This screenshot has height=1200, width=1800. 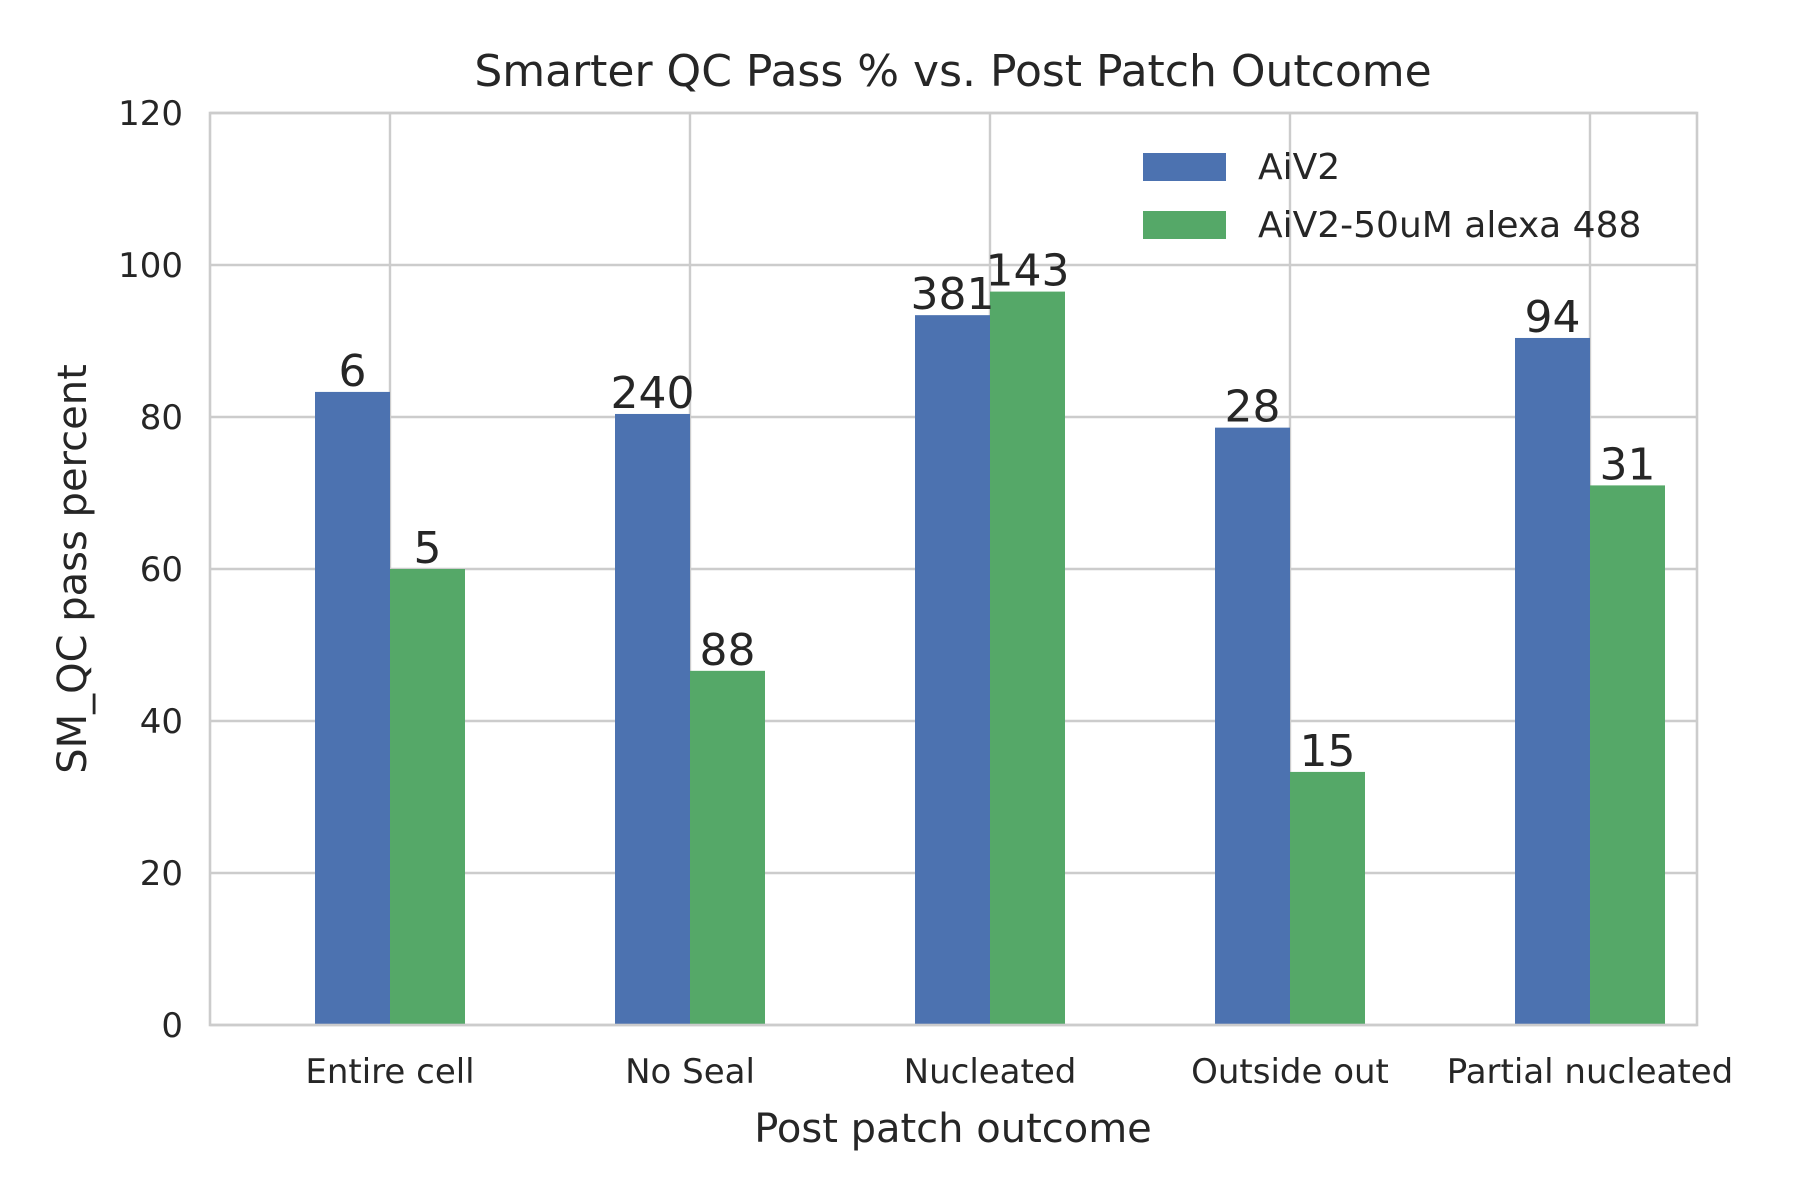 What do you see at coordinates (690, 1072) in the screenshot?
I see `x-tick-label: No Seal` at bounding box center [690, 1072].